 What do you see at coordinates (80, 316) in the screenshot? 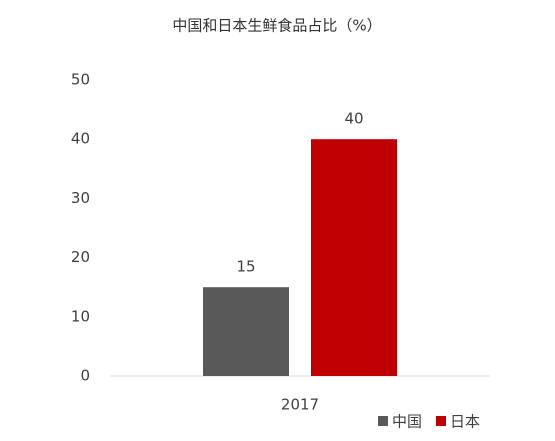
I see `y-tick-label: 10` at bounding box center [80, 316].